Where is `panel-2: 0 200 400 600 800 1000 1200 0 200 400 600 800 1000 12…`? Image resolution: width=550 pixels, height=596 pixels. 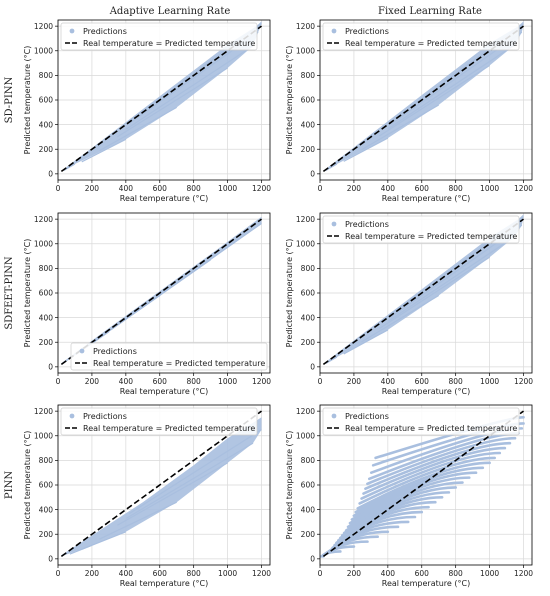 panel-2: 0 200 400 600 800 1000 1200 0 200 400 600 800 1000 12… is located at coordinates (147, 304).